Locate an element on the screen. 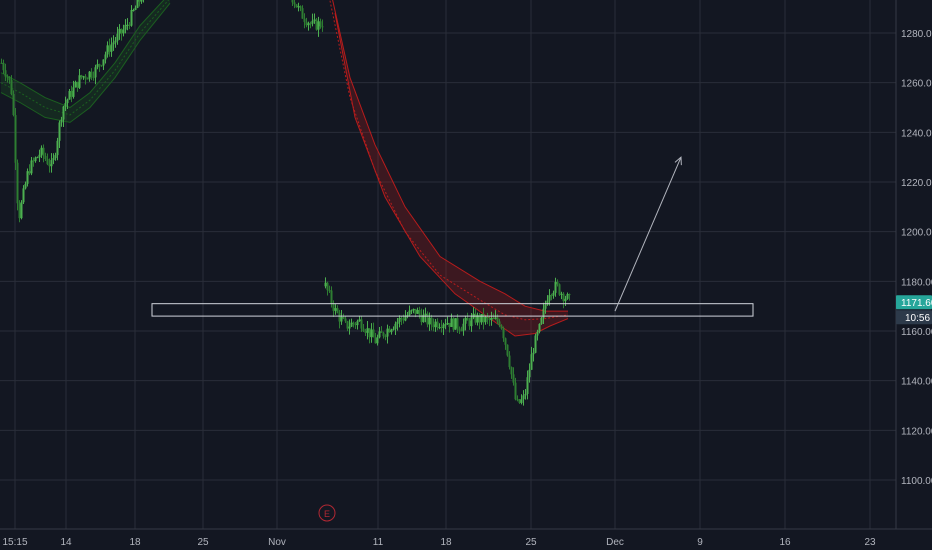 This screenshot has width=932, height=550. x-tick-label: 14 is located at coordinates (66, 542).